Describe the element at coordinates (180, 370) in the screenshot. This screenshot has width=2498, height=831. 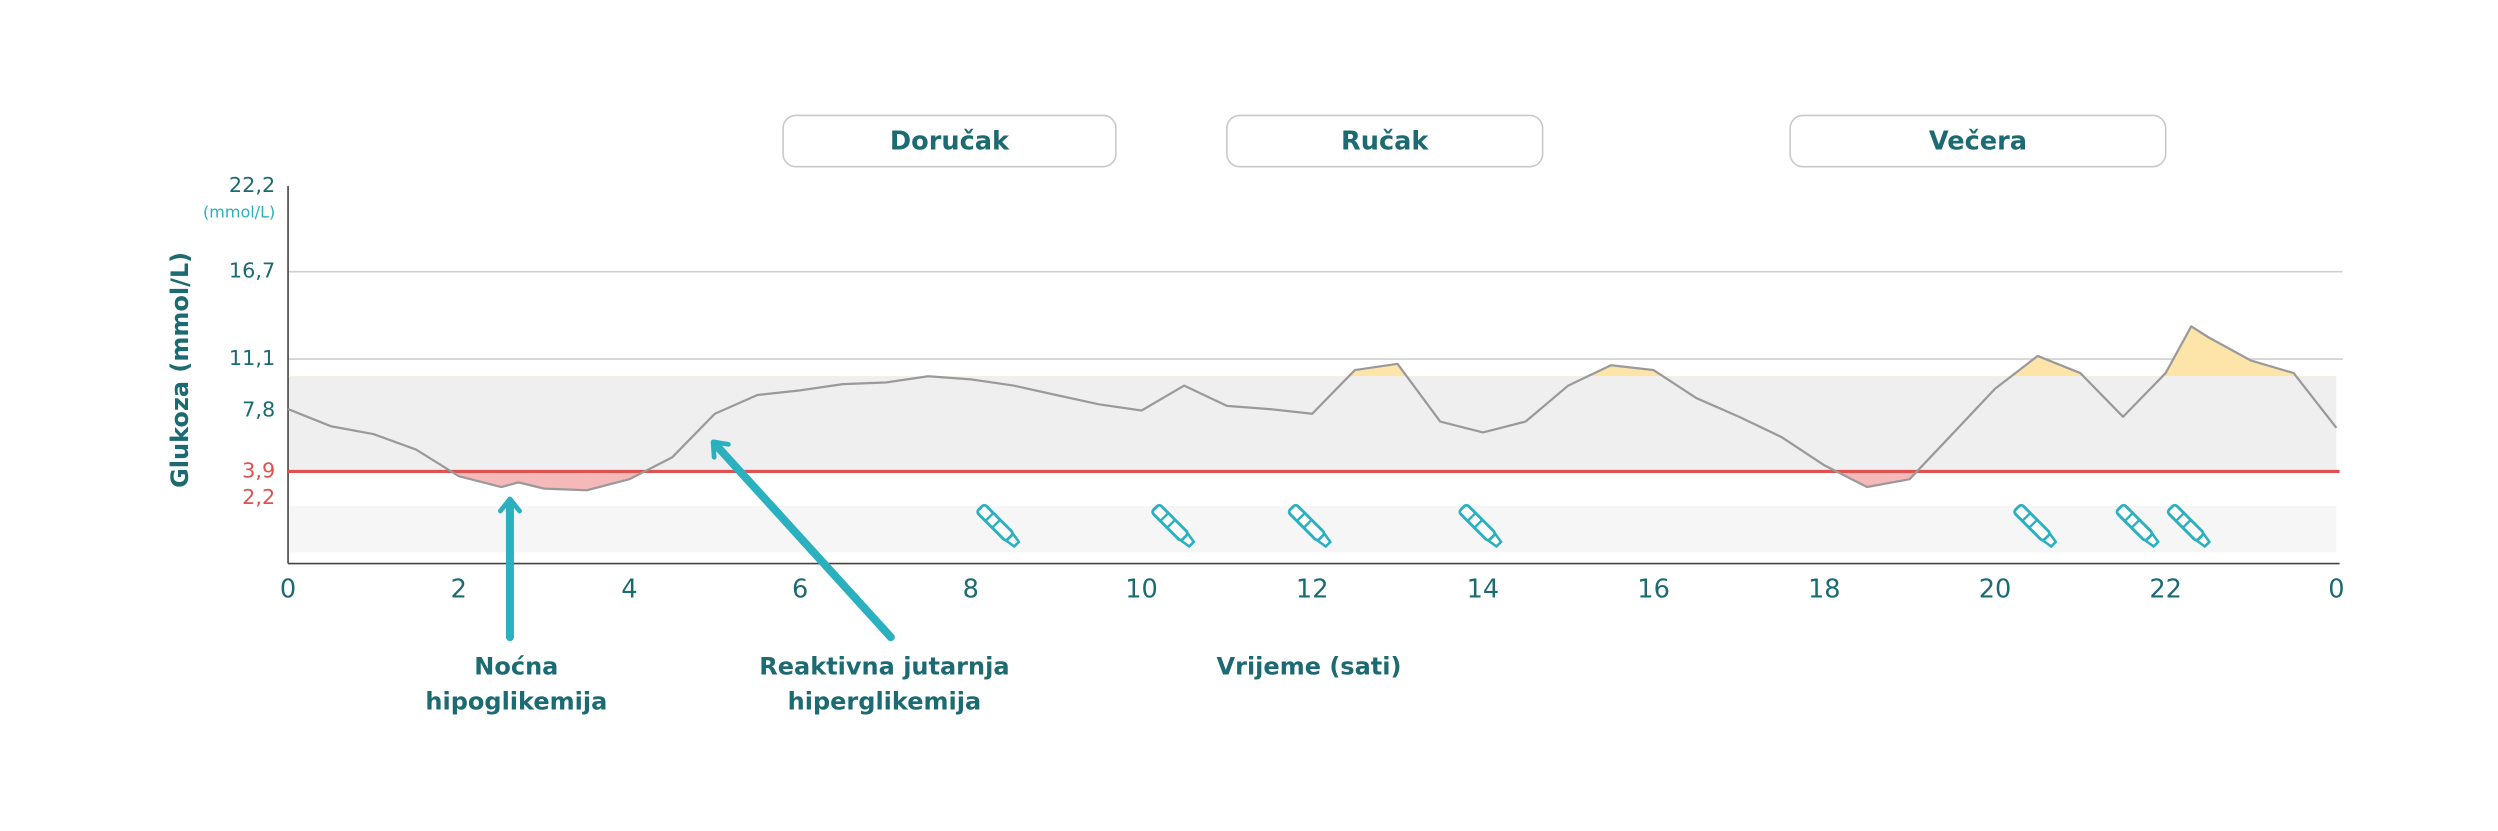
I see `y-axis-label: Glukoza (mmol/L)` at that location.